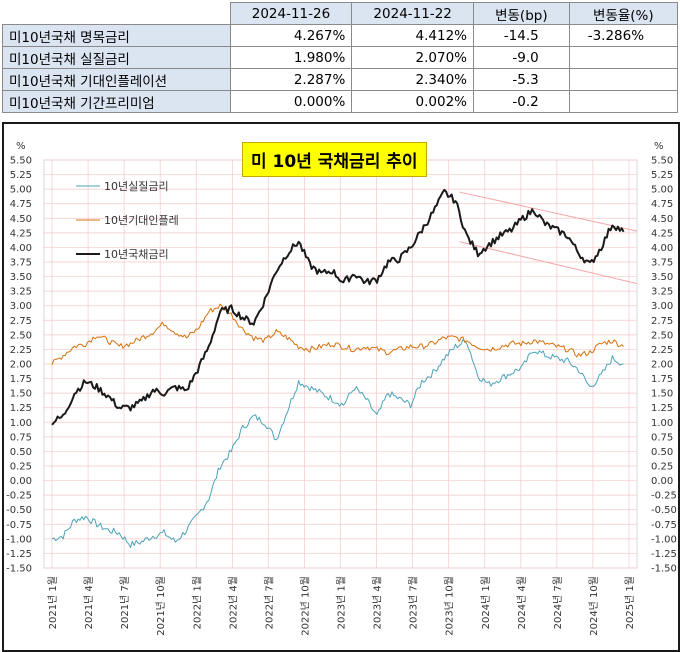  Describe the element at coordinates (521, 13) in the screenshot. I see `table-header-change-bp: 변동(bp)` at that location.